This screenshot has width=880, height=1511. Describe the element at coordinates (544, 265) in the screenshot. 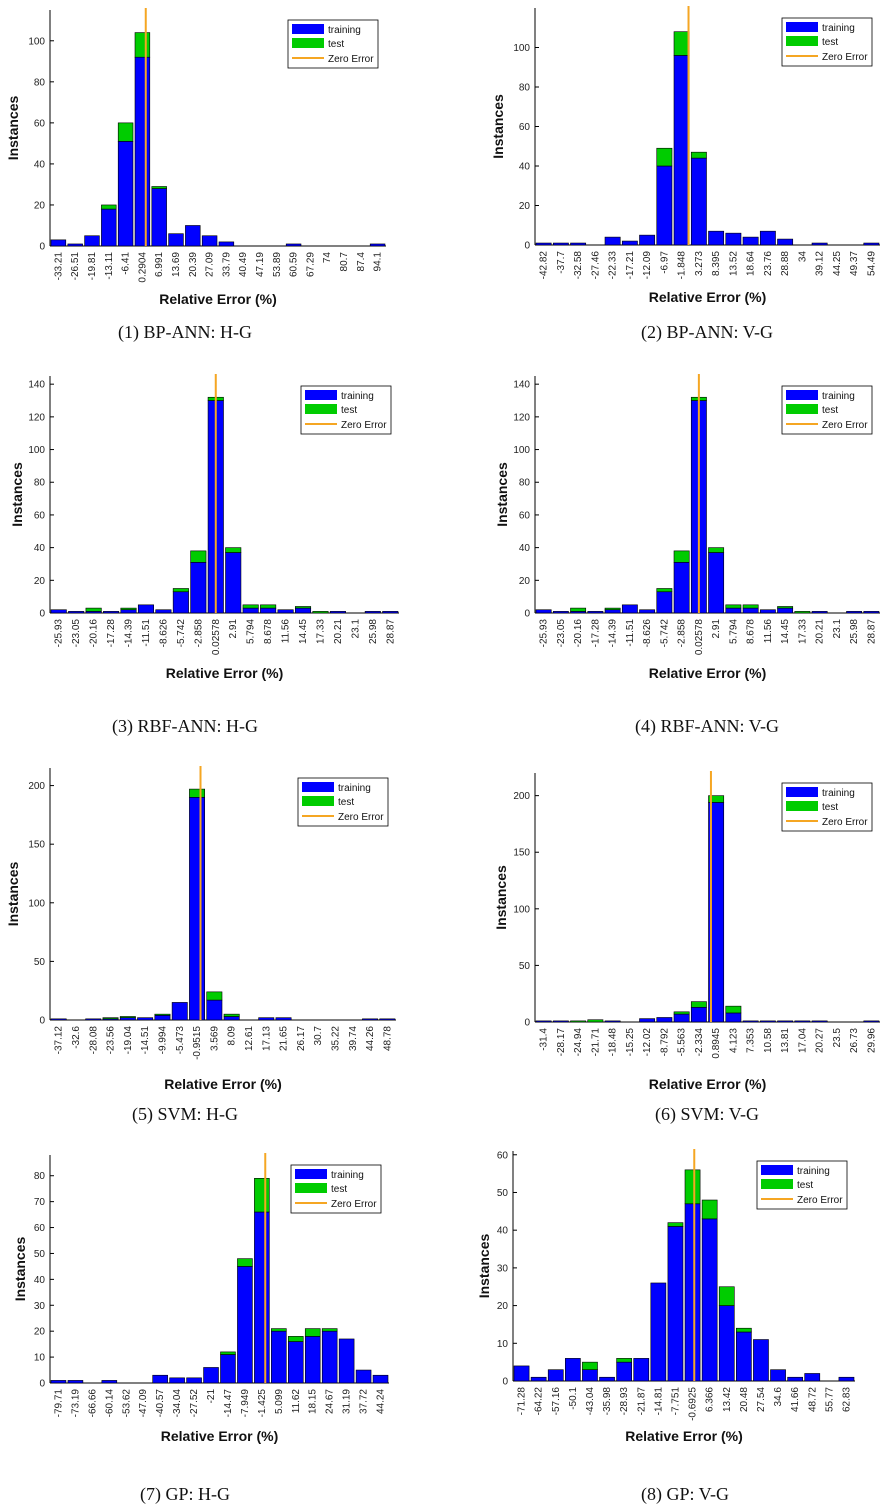

I see `x-tick-label: -42.82` at that location.